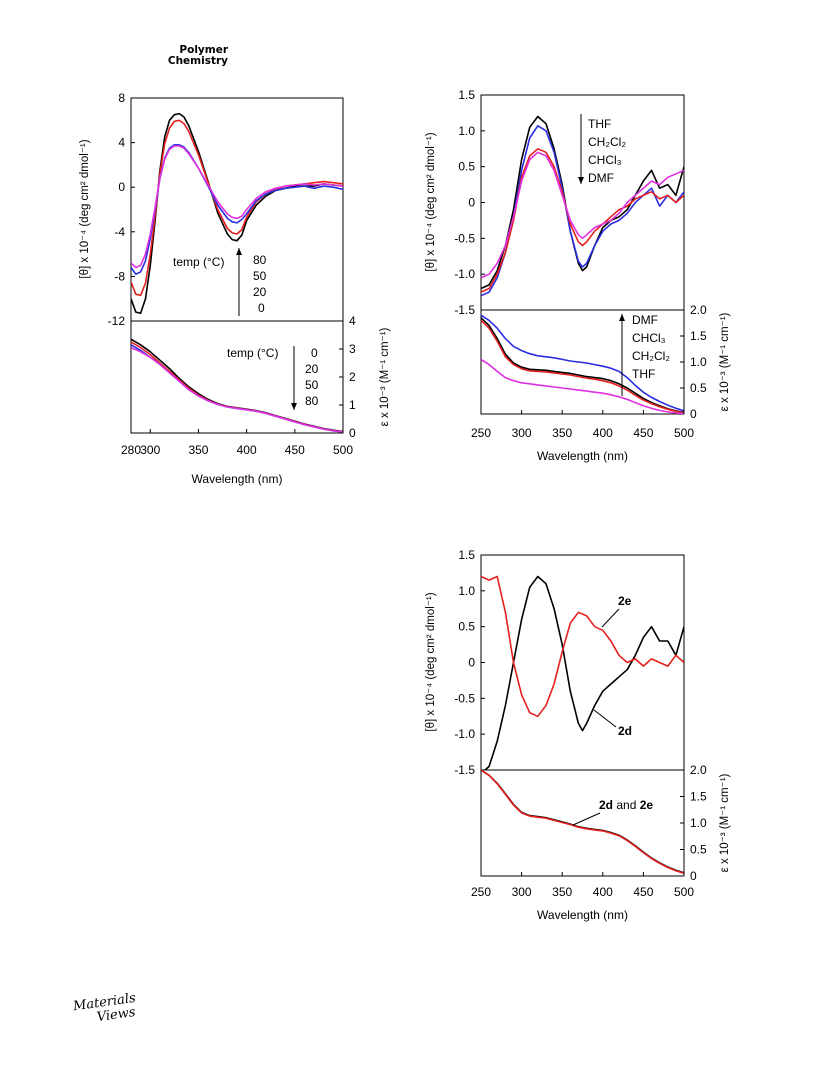 Image resolution: width=816 pixels, height=1079 pixels. What do you see at coordinates (625, 731) in the screenshot?
I see `fig-c-label-2d: 2d` at bounding box center [625, 731].